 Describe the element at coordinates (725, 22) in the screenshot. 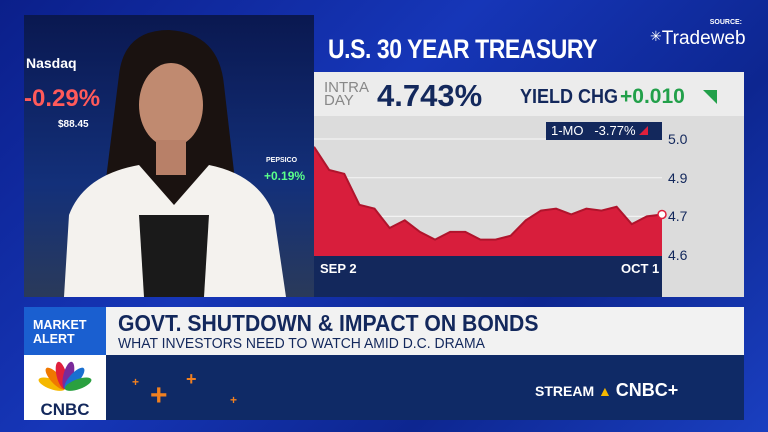

I see `source-label: SOURCE:` at that location.